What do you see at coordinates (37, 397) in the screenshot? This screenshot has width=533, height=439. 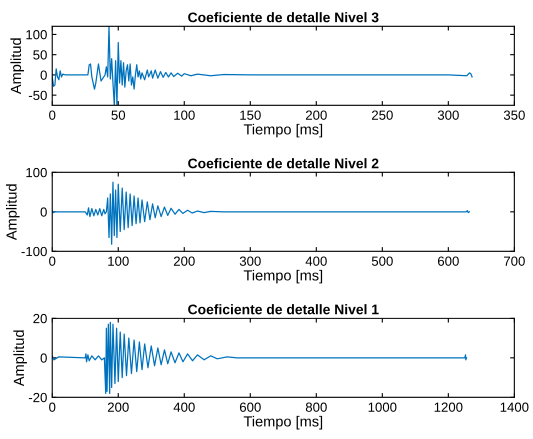 I see `y-tick-label: -20` at bounding box center [37, 397].